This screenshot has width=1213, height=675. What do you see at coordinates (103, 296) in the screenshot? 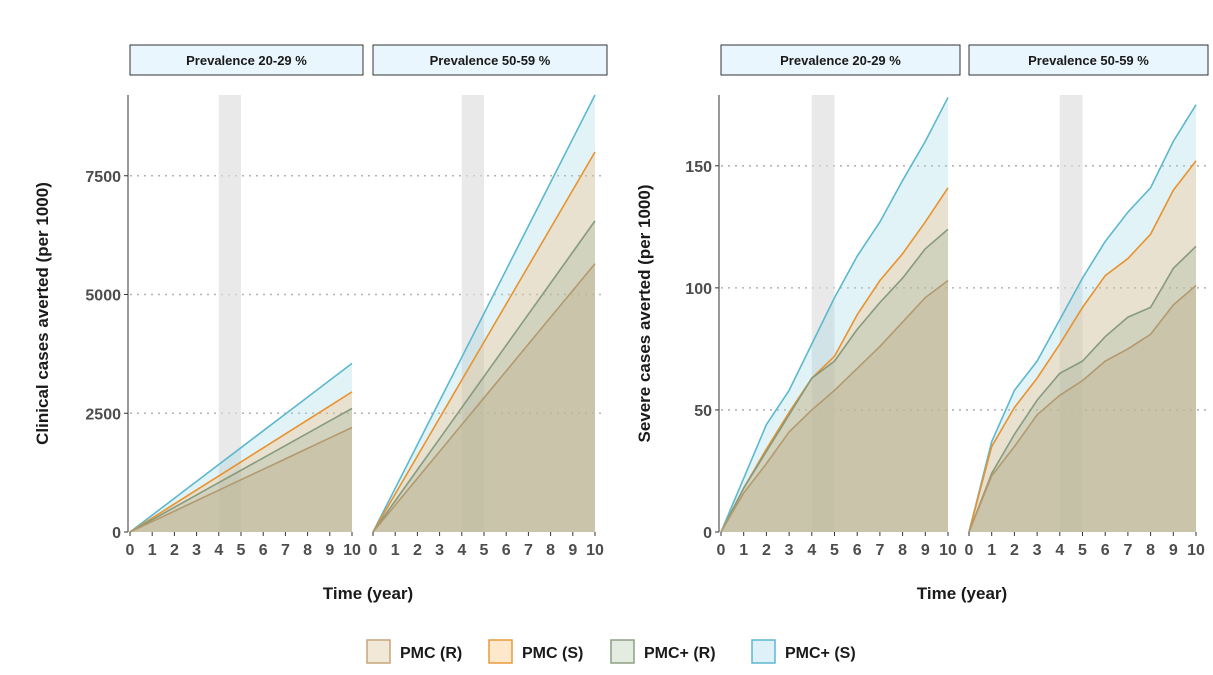
I see `y-tick-label: 5000` at bounding box center [103, 296].